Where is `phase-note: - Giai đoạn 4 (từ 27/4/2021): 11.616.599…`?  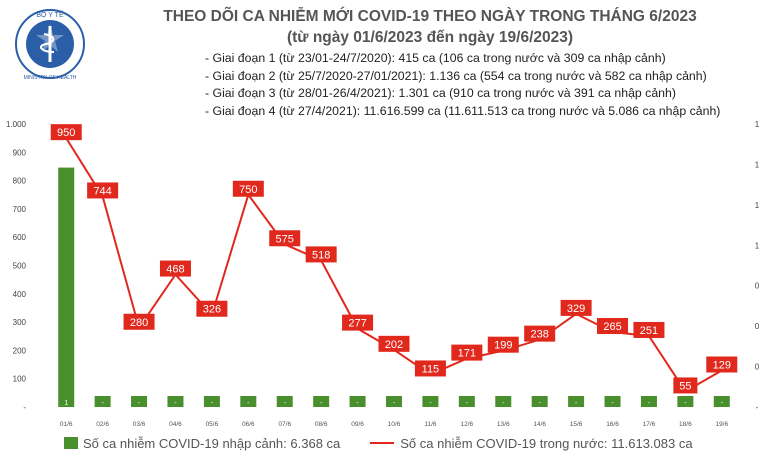
phase-note: - Giai đoạn 4 (từ 27/4/2021): 11.616.599… is located at coordinates (463, 110).